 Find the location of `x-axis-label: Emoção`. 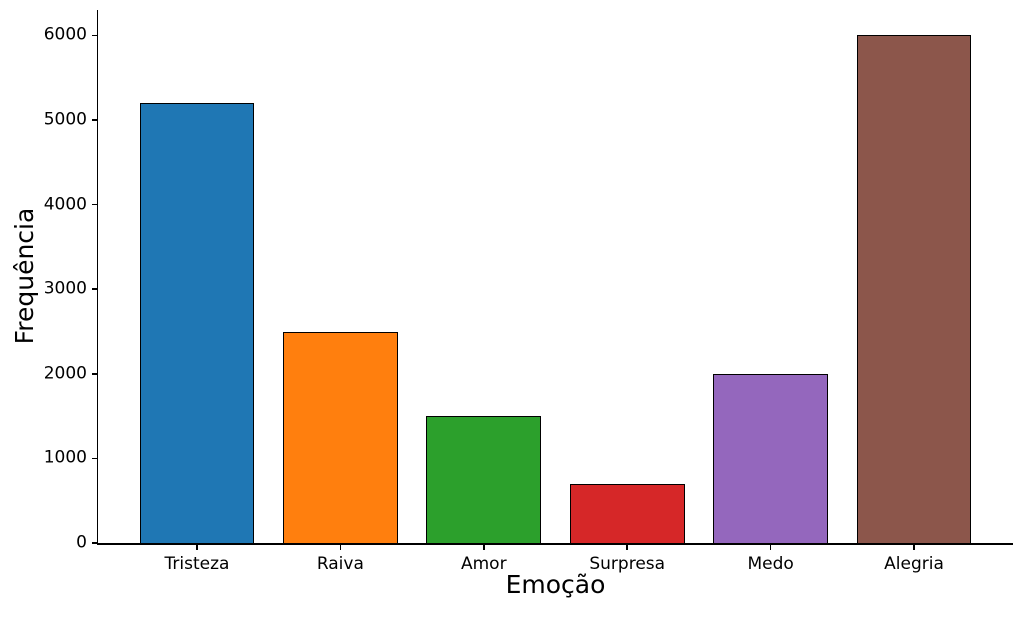

x-axis-label: Emoção is located at coordinates (555, 584).